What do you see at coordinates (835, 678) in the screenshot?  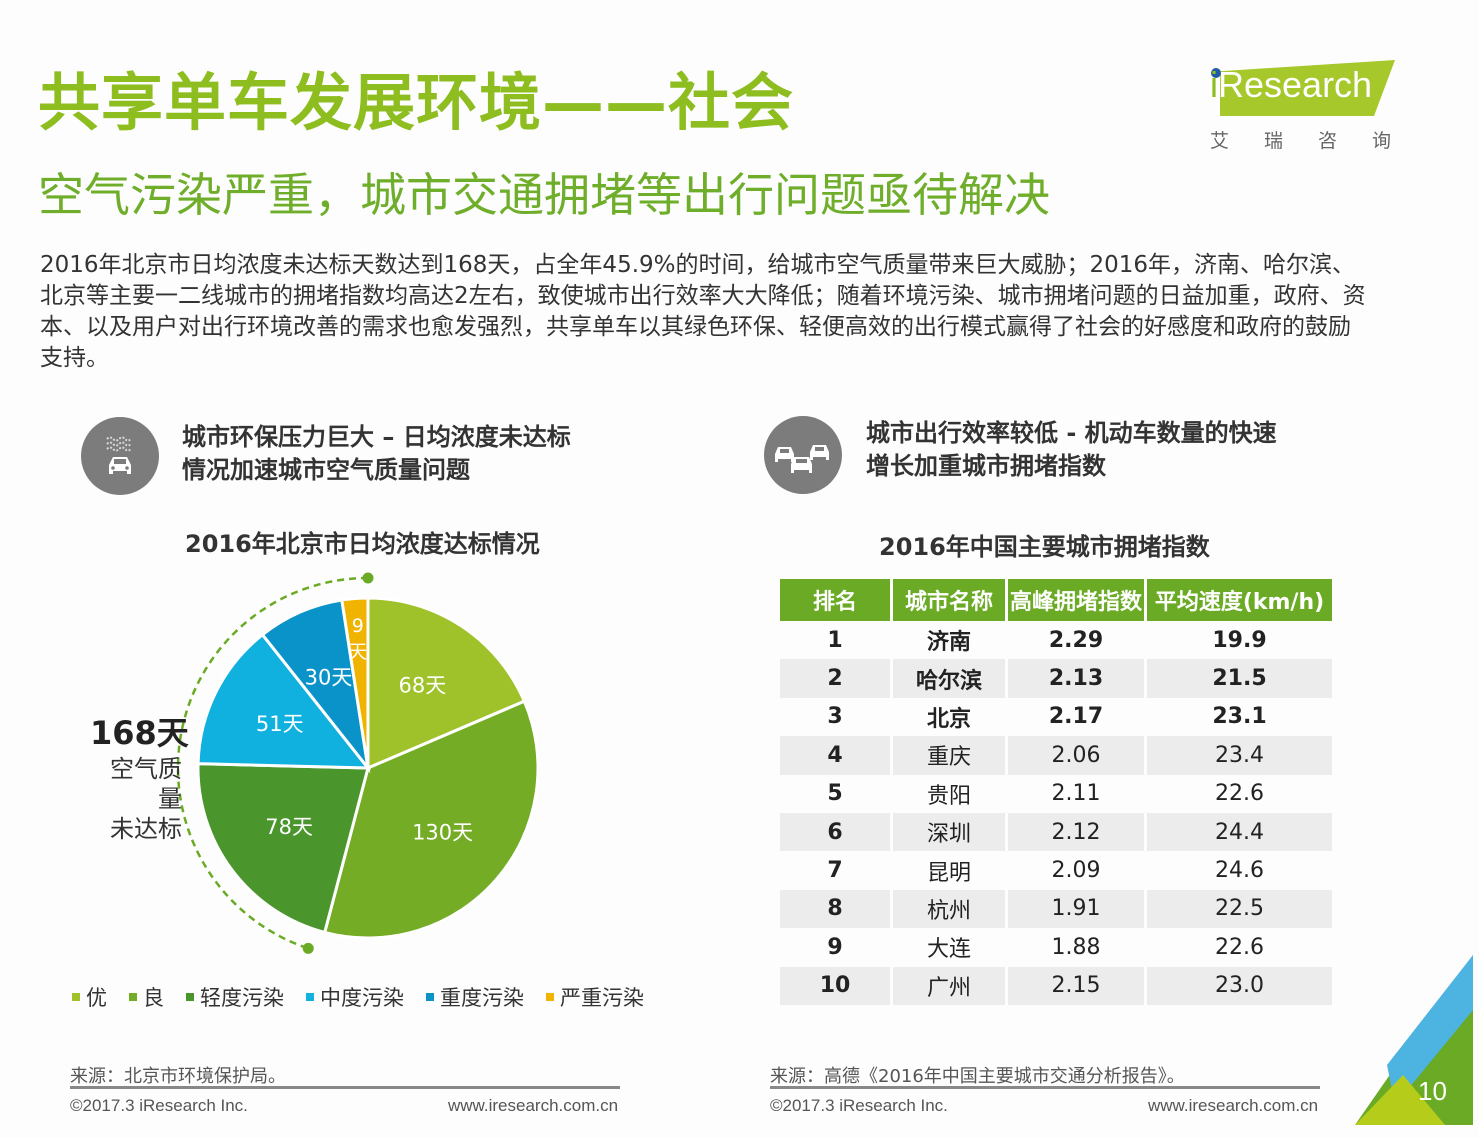 I see `table-cell: 2` at bounding box center [835, 678].